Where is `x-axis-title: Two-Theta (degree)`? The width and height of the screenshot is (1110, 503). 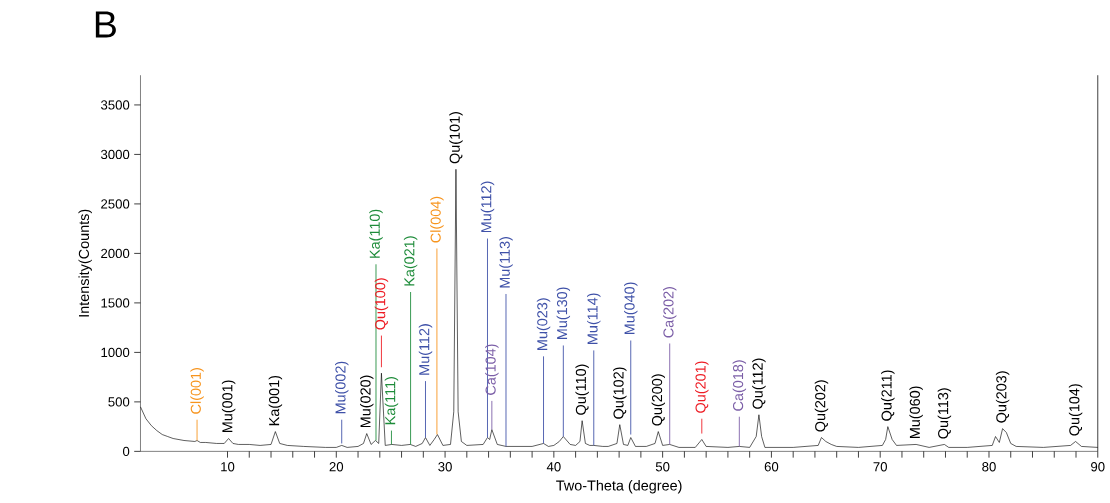
x-axis-title: Two-Theta (degree) is located at coordinates (619, 486).